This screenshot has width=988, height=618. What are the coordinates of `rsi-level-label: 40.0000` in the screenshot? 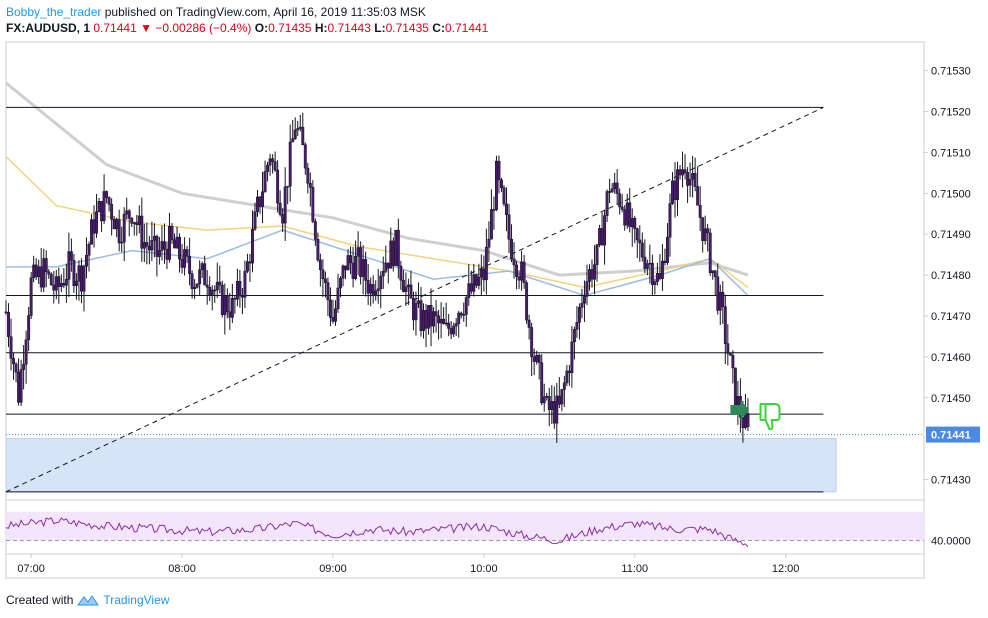 It's located at (951, 542).